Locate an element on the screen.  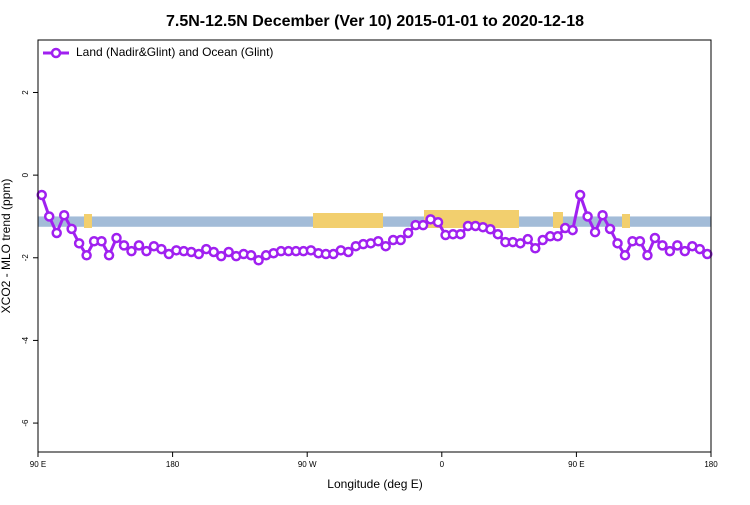
y-axis-label: XCO2 - MLO trend (ppm) is located at coordinates (6, 246).